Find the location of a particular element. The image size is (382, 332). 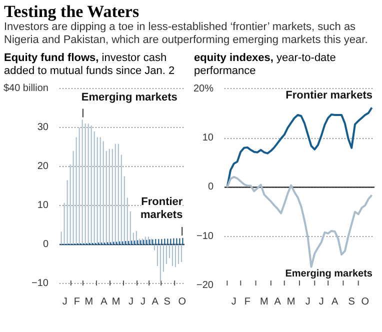

y-tick-label: $40 billion is located at coordinates (26, 88).